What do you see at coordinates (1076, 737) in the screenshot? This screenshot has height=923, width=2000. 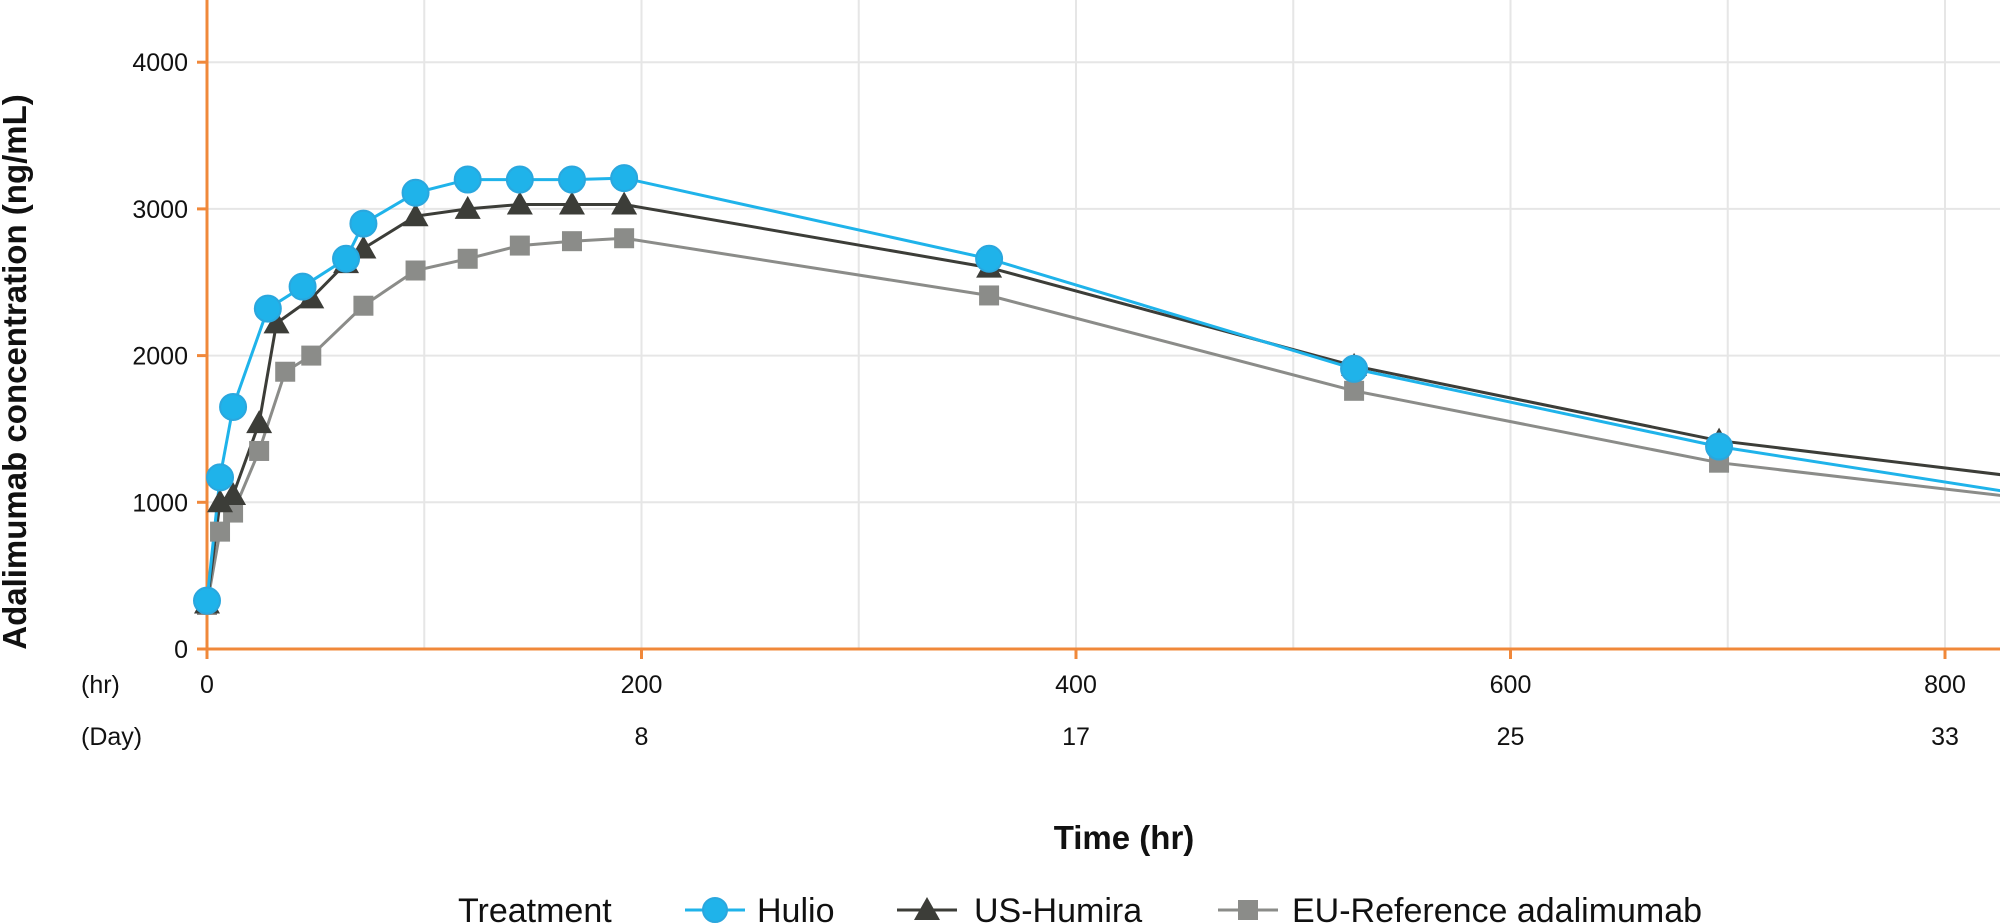 I see `day-tick-label: 17` at bounding box center [1076, 737].